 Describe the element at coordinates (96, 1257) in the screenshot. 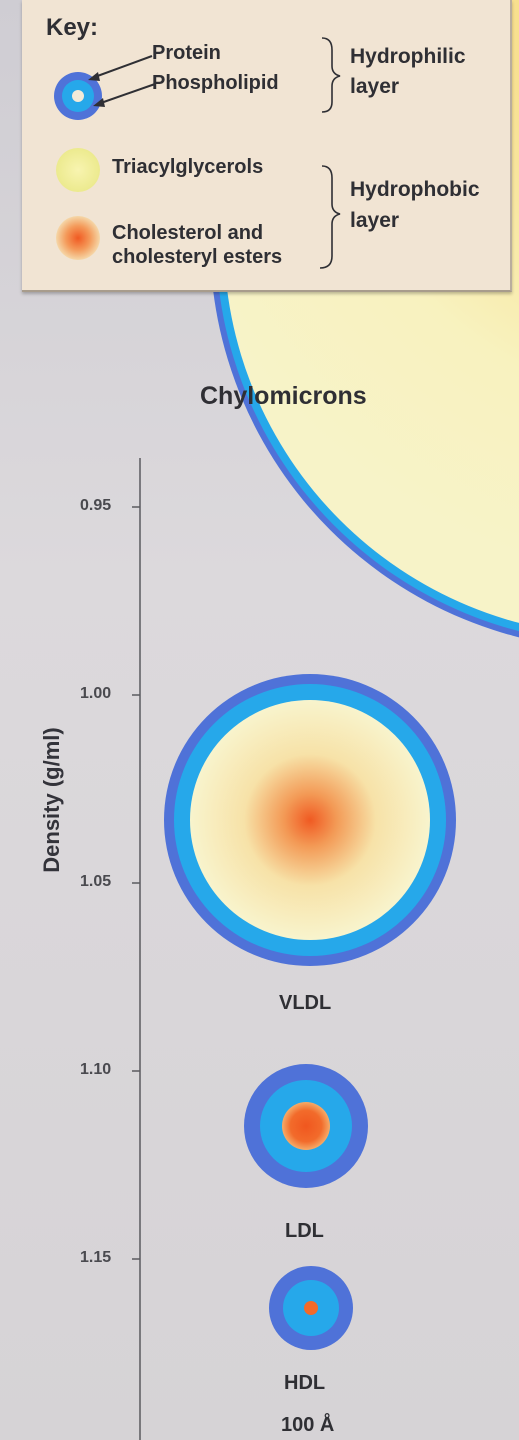

I see `tick-label-1-15: 1.15` at that location.